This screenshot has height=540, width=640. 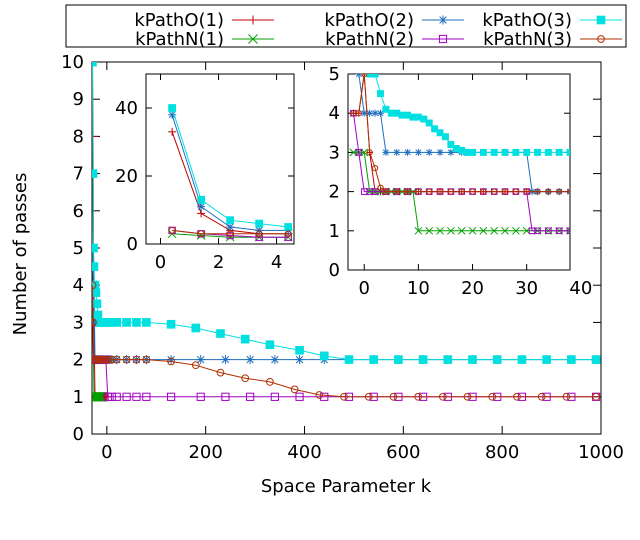 I want to click on main-xtick-label: 0, so click(x=106, y=452).